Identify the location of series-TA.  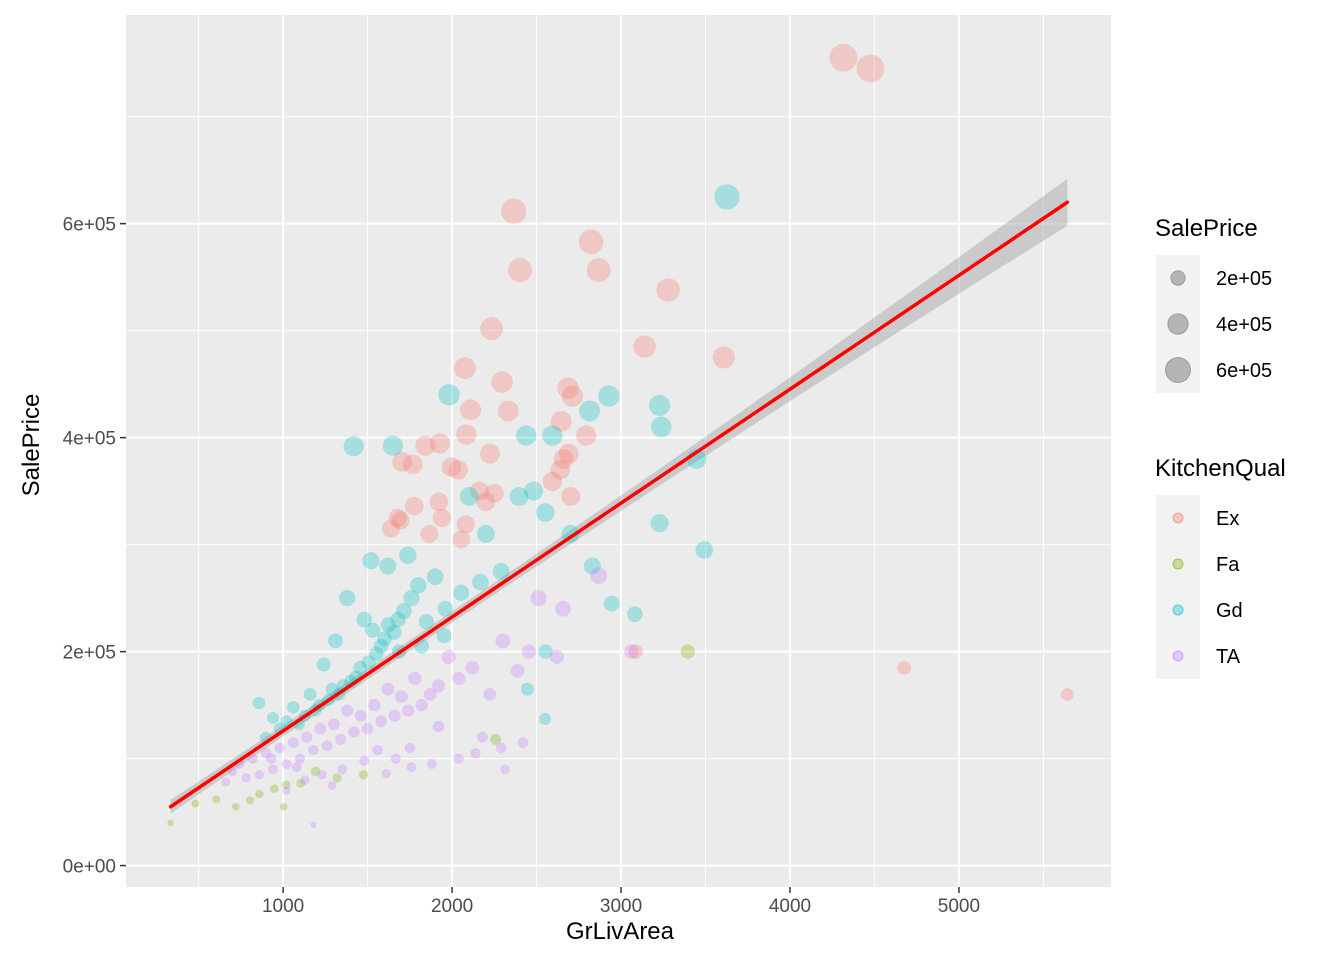
(430, 698).